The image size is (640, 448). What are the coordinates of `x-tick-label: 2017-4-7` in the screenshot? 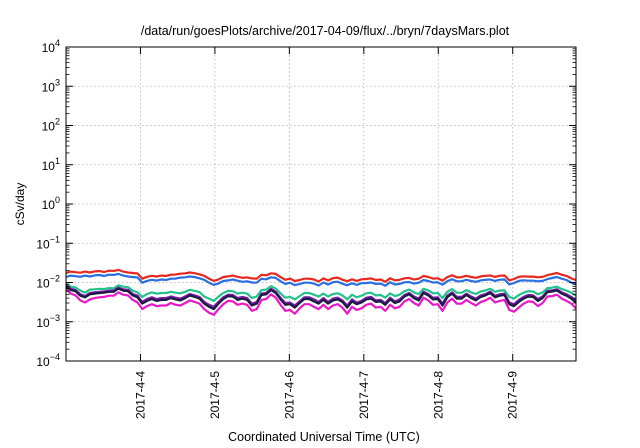 It's located at (364, 395).